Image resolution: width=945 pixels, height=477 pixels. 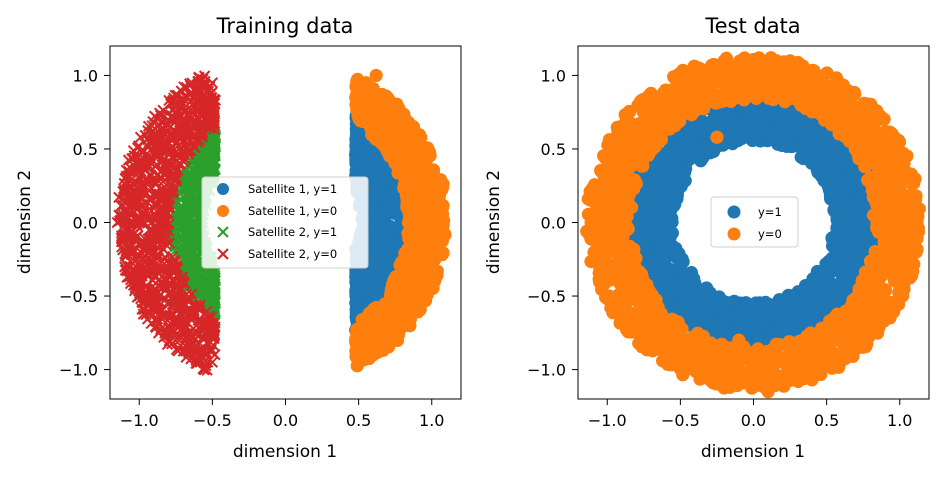 What do you see at coordinates (85, 223) in the screenshot?
I see `y-tick-label: 0.0` at bounding box center [85, 223].